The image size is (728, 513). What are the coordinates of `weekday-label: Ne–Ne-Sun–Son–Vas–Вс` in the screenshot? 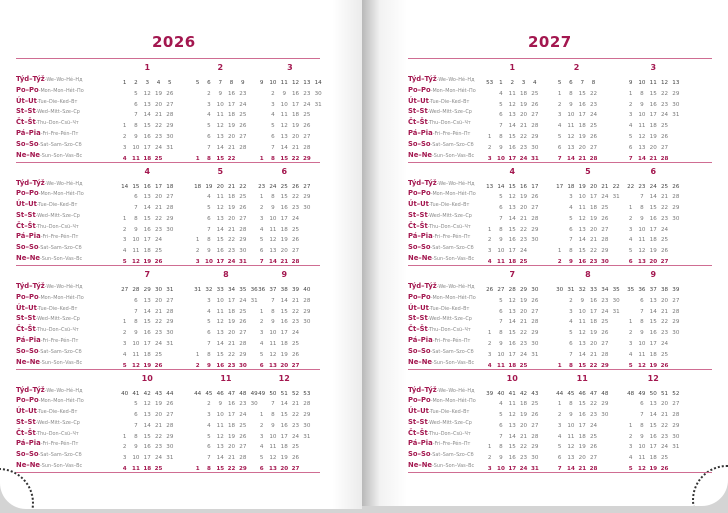 It's located at (50, 155).